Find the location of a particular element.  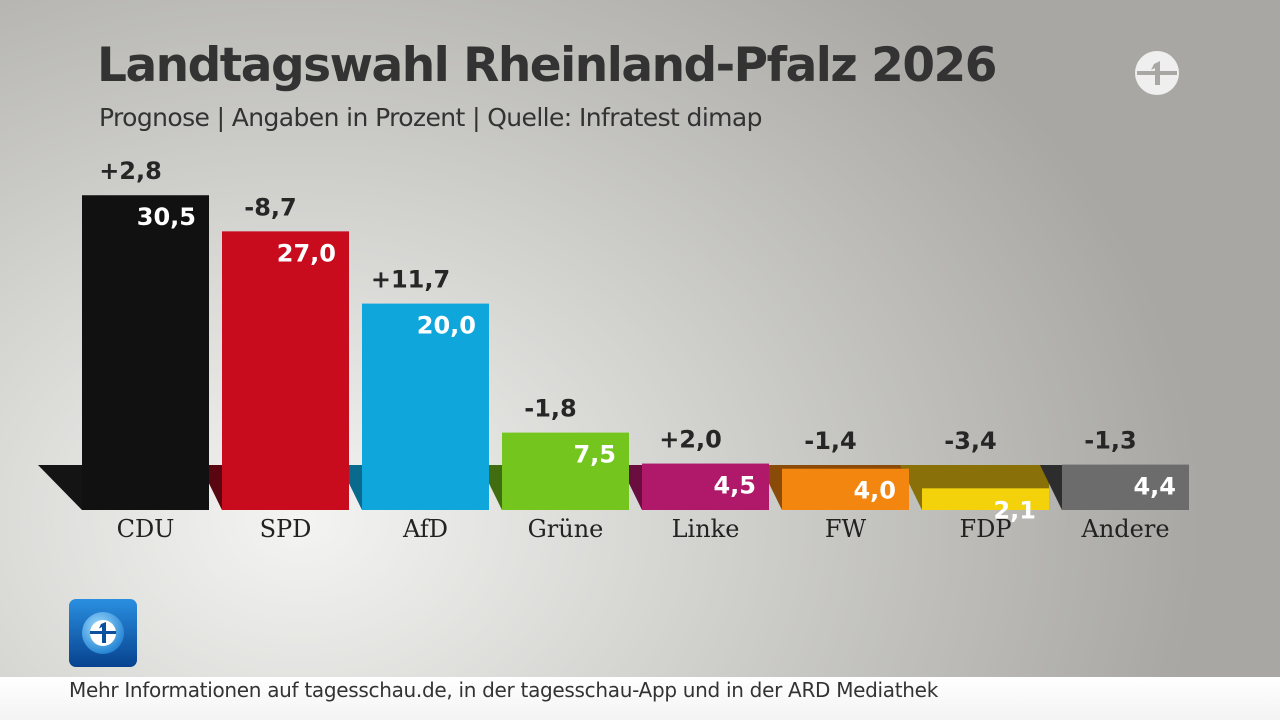

category-label-6: FDP is located at coordinates (985, 529).